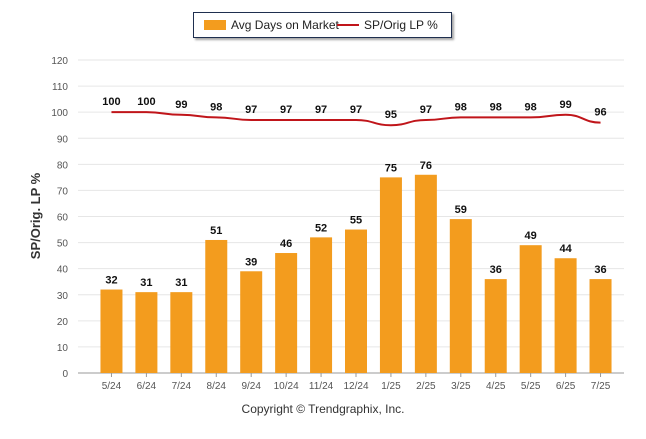  I want to click on x-tick-label: 5/24, so click(112, 386).